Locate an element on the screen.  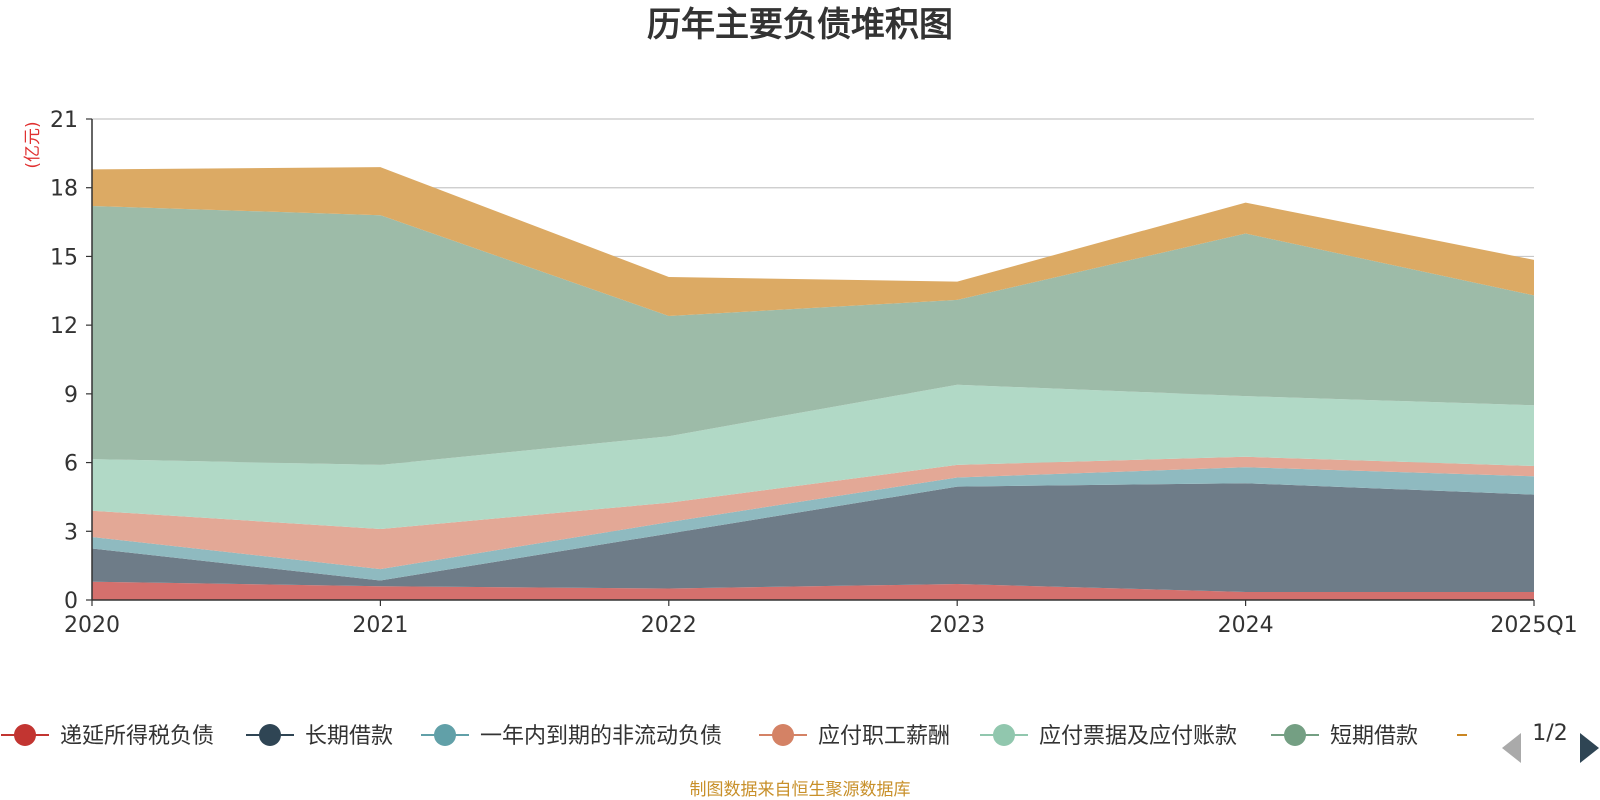
y-tick-label: 21 is located at coordinates (64, 120).